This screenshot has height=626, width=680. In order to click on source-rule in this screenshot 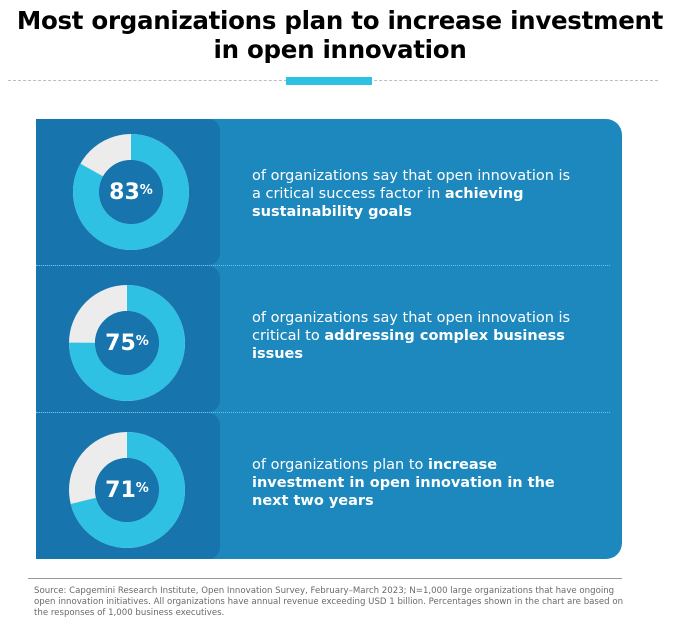, I will do `click(325, 578)`.